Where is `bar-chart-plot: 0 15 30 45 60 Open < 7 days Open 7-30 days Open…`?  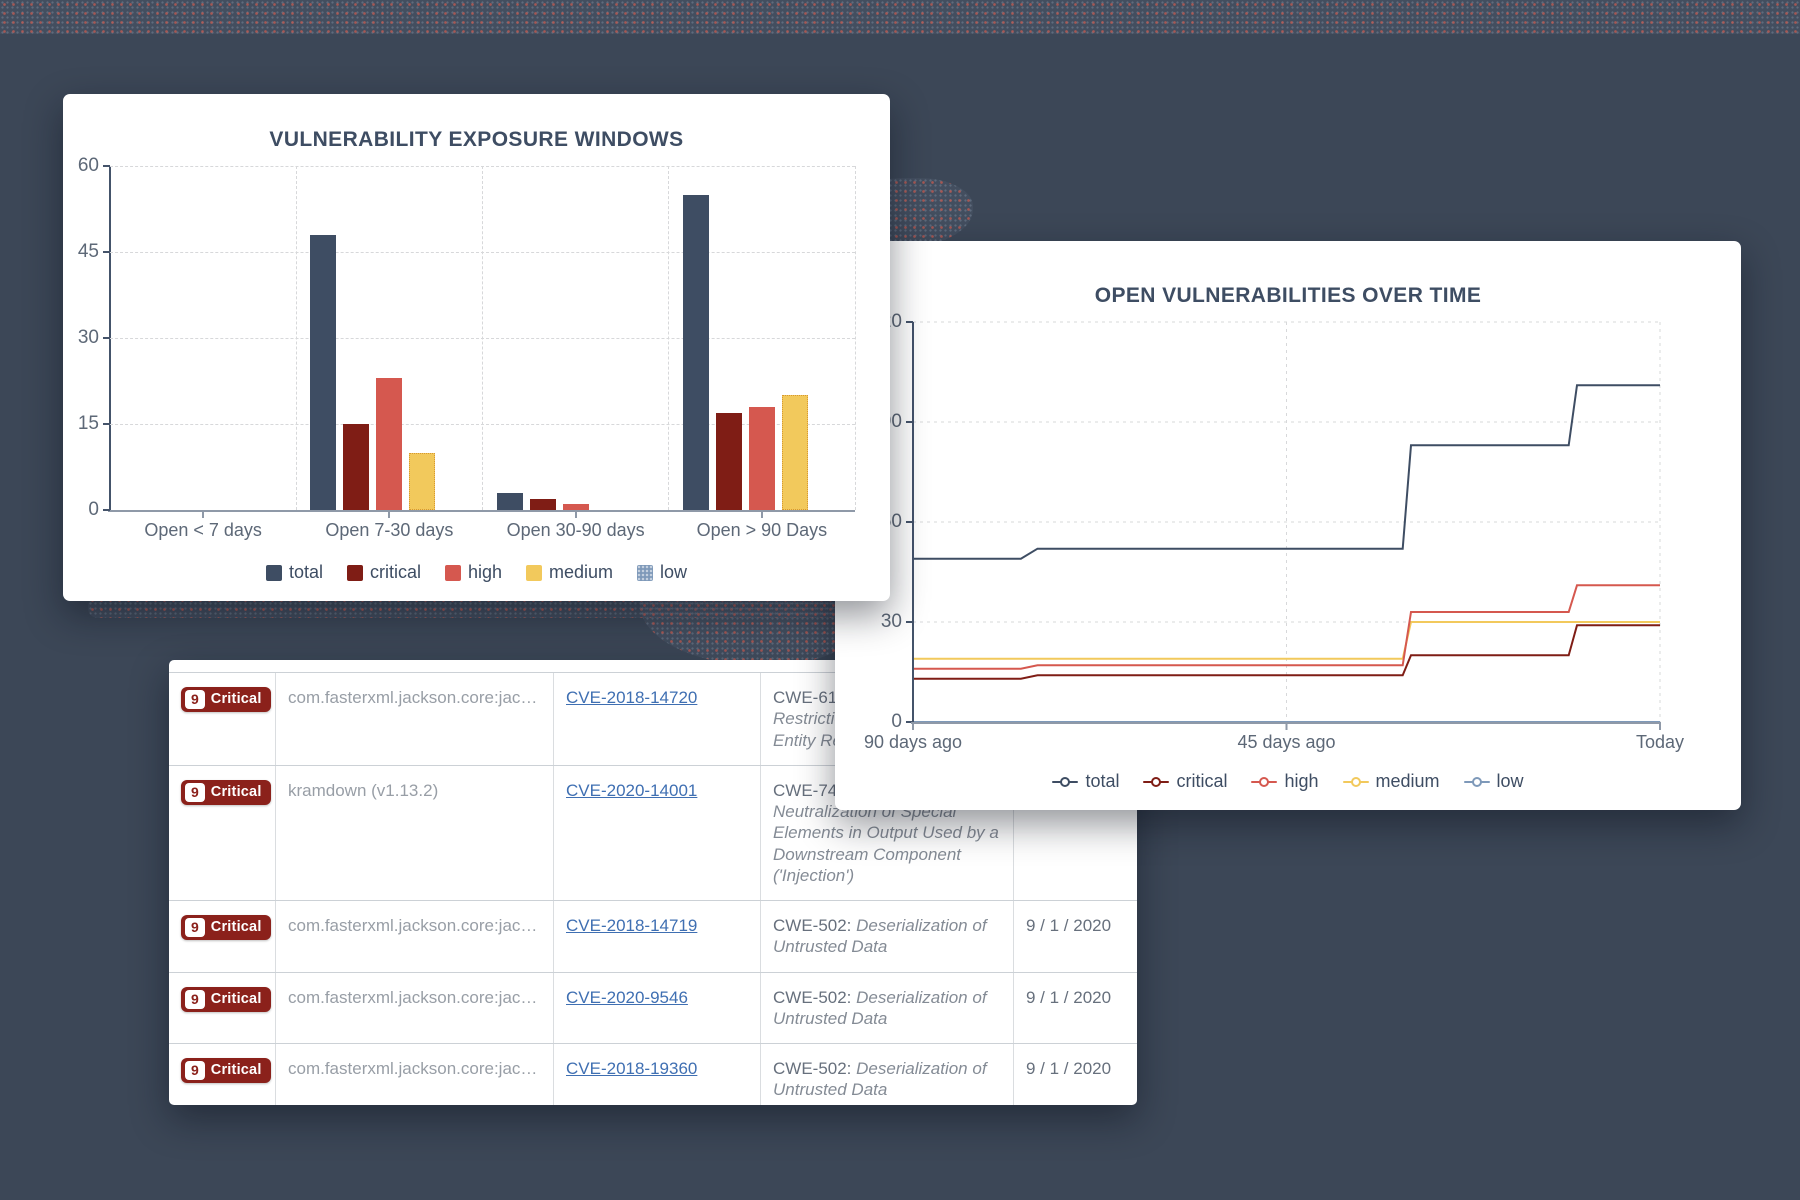 bar-chart-plot: 0 15 30 45 60 Open < 7 days Open 7-30 days Open… is located at coordinates (467, 348).